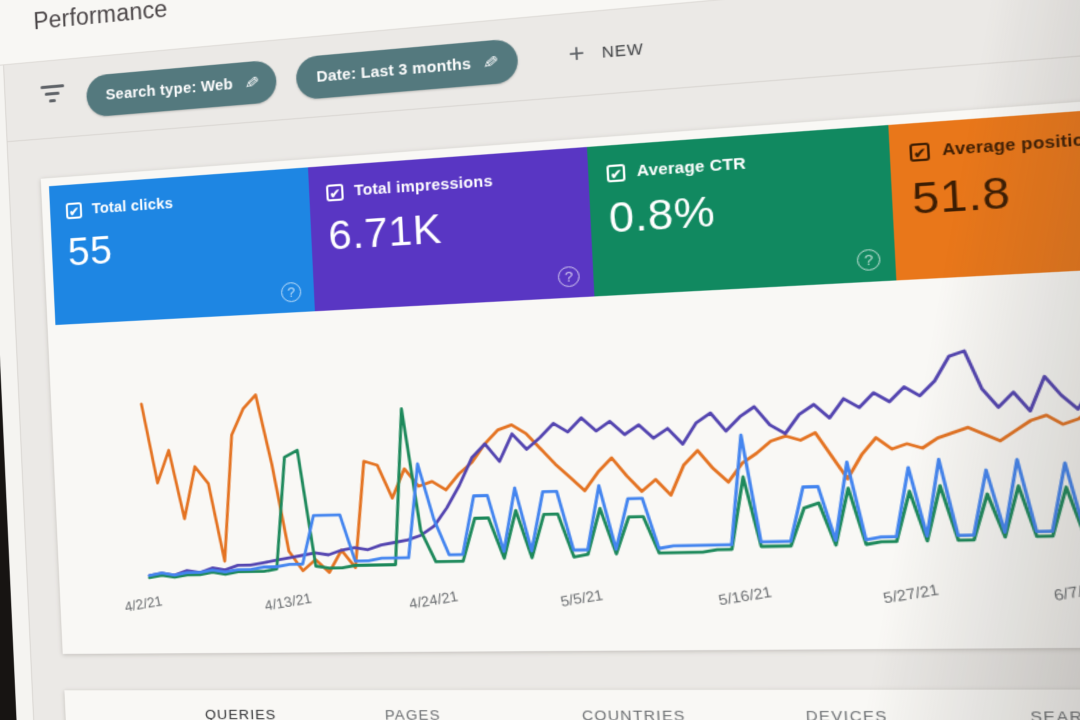 Image resolution: width=1080 pixels, height=720 pixels. What do you see at coordinates (1054, 714) in the screenshot?
I see `tab-search-appearance: SEARCH APPEARANCE` at bounding box center [1054, 714].